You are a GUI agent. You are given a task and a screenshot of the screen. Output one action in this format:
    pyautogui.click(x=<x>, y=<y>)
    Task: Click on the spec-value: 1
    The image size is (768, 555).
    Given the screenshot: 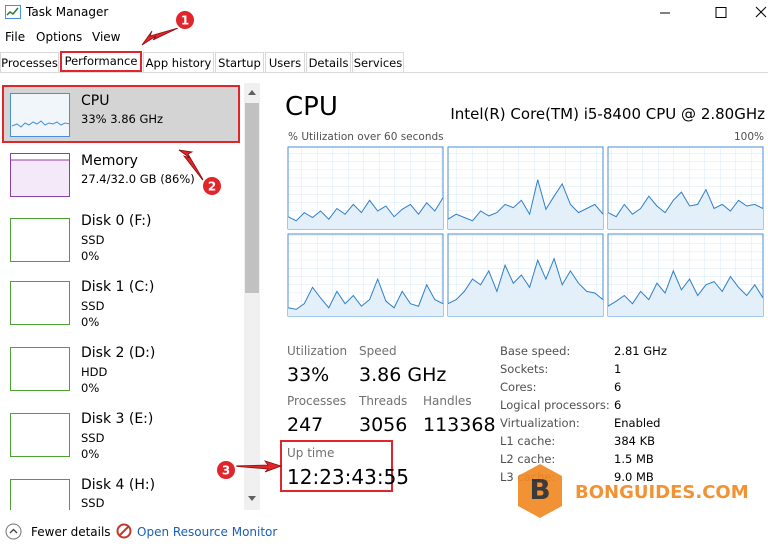 What is the action you would take?
    pyautogui.click(x=618, y=369)
    